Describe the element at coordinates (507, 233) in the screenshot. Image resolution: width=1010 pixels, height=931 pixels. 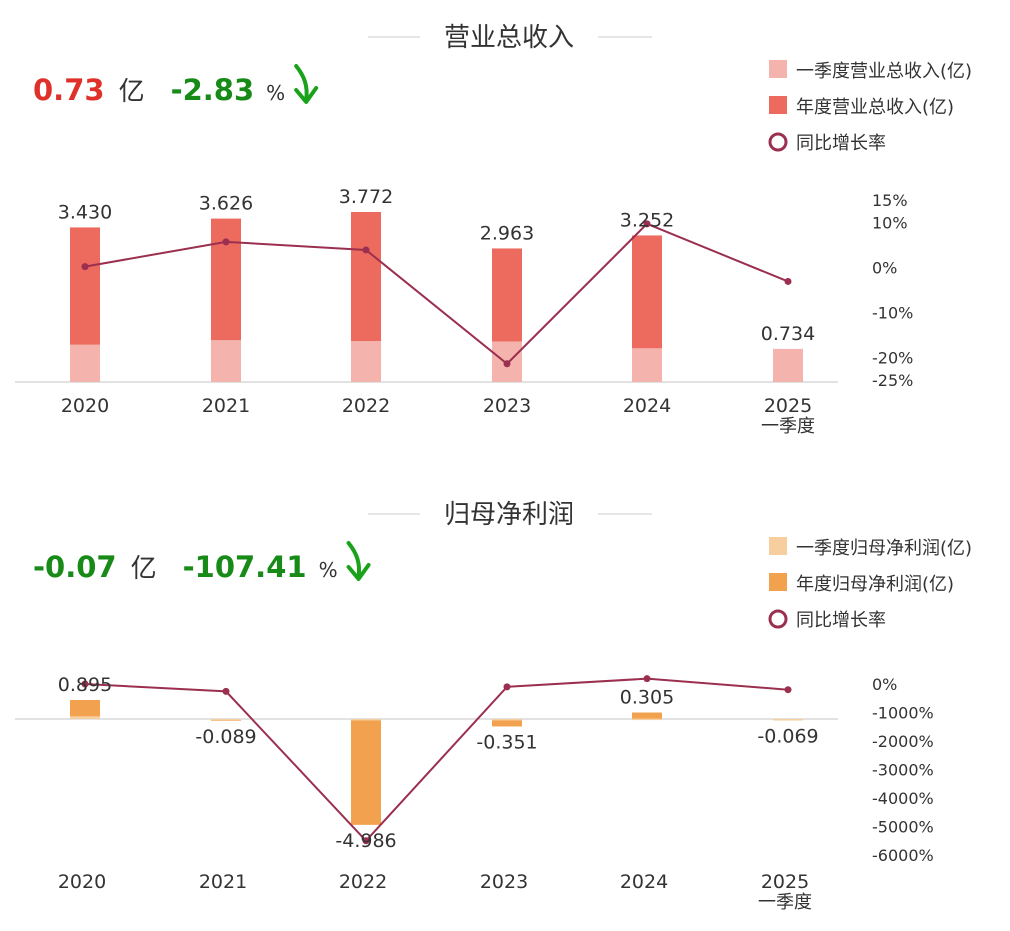
I see `bar-value-label: 2.963` at that location.